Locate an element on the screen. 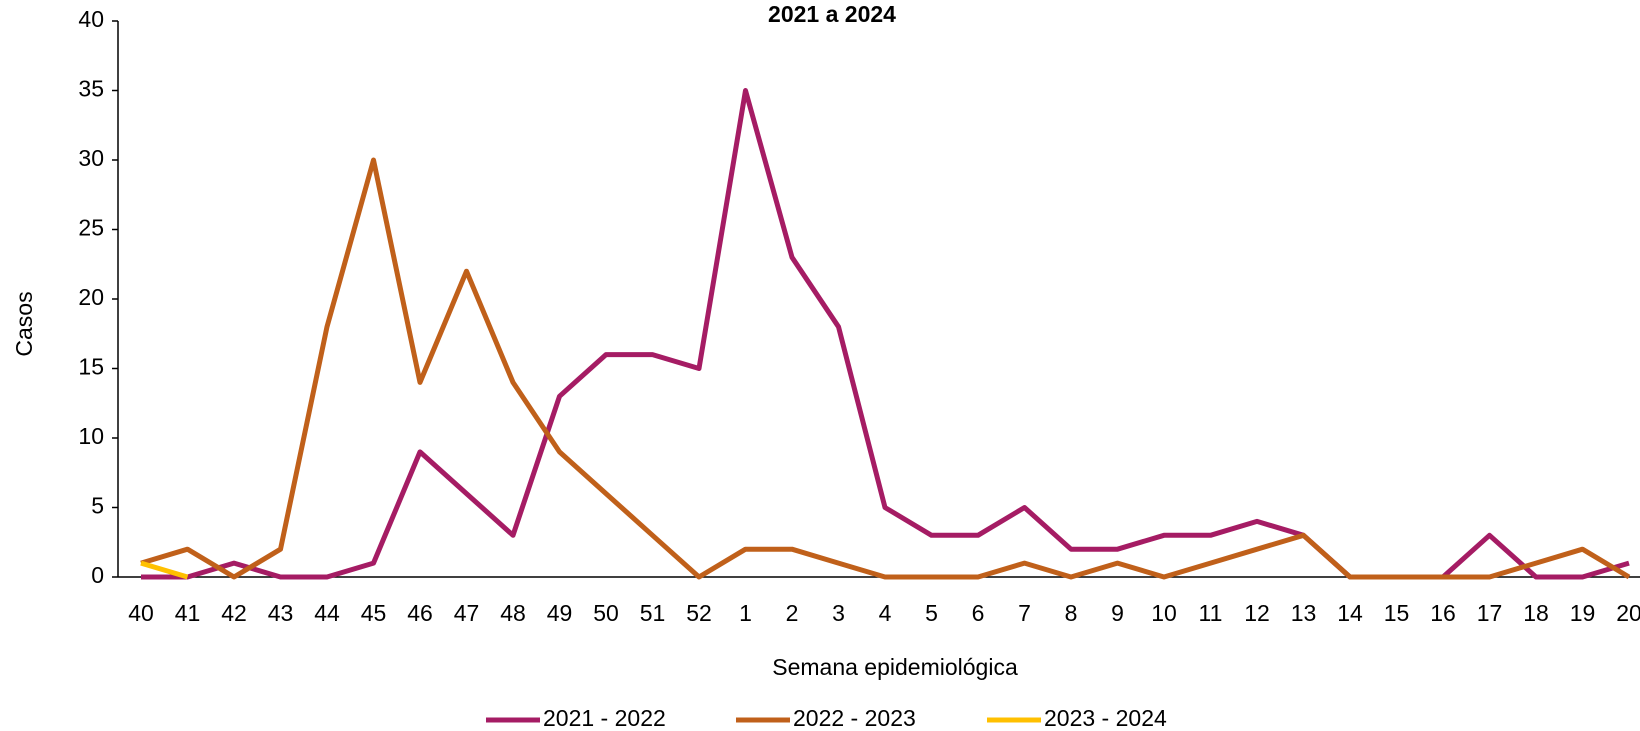  x-tick-label: 12 is located at coordinates (1257, 613).